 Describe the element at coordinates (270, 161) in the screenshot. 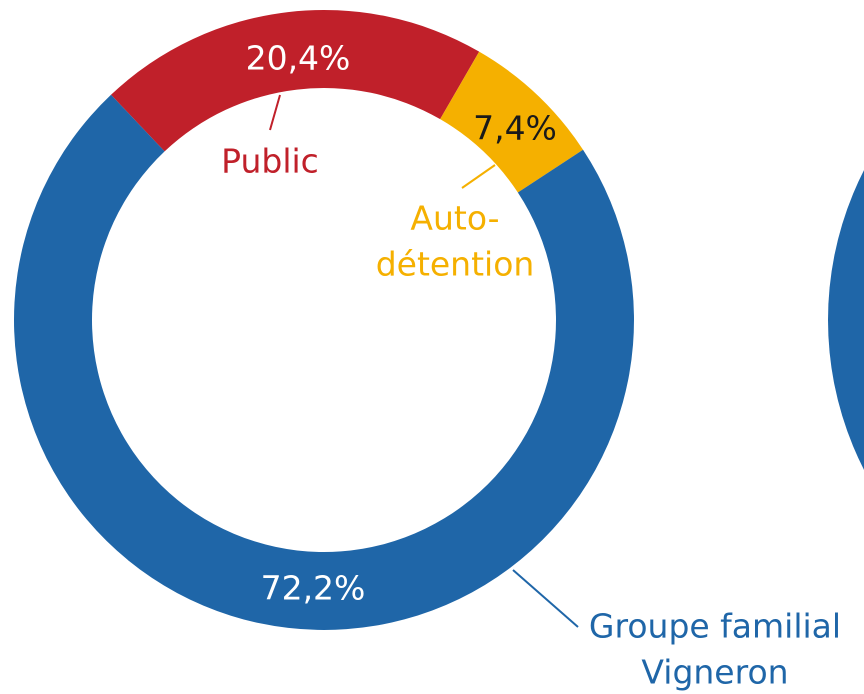

I see `category-label: Public` at that location.